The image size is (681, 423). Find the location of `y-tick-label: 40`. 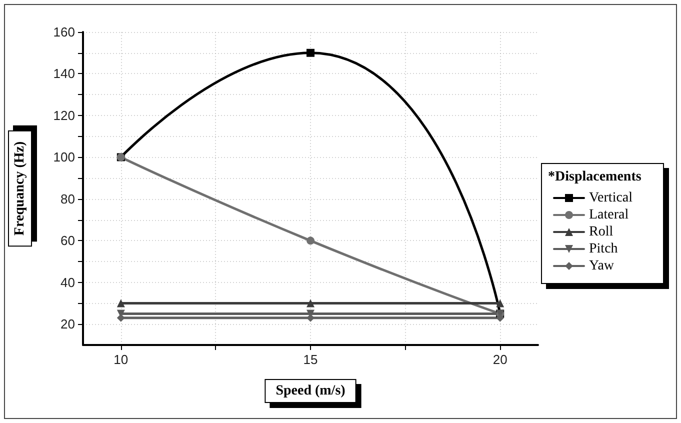

y-tick-label: 40 is located at coordinates (67, 282).